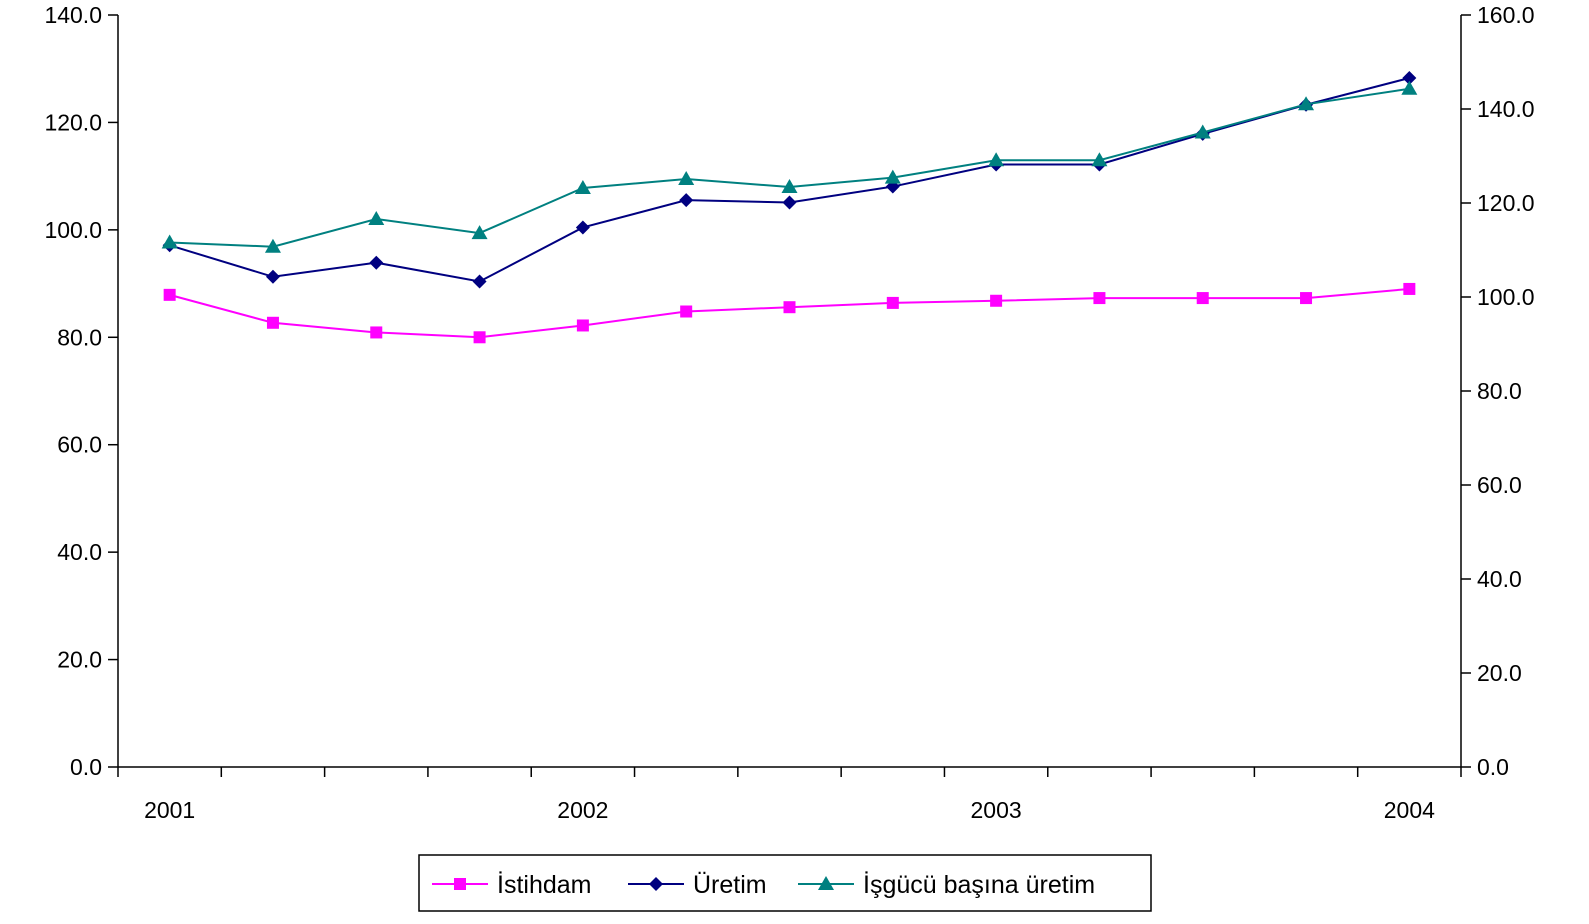  I want to click on legend-box, so click(785, 883).